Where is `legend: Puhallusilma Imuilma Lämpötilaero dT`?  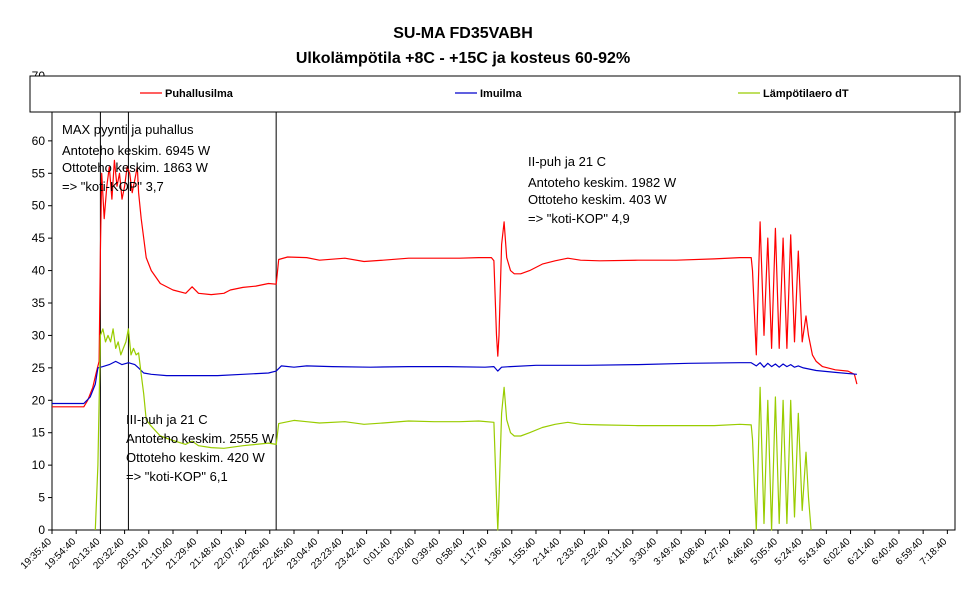 legend: Puhallusilma Imuilma Lämpötilaero dT is located at coordinates (495, 94).